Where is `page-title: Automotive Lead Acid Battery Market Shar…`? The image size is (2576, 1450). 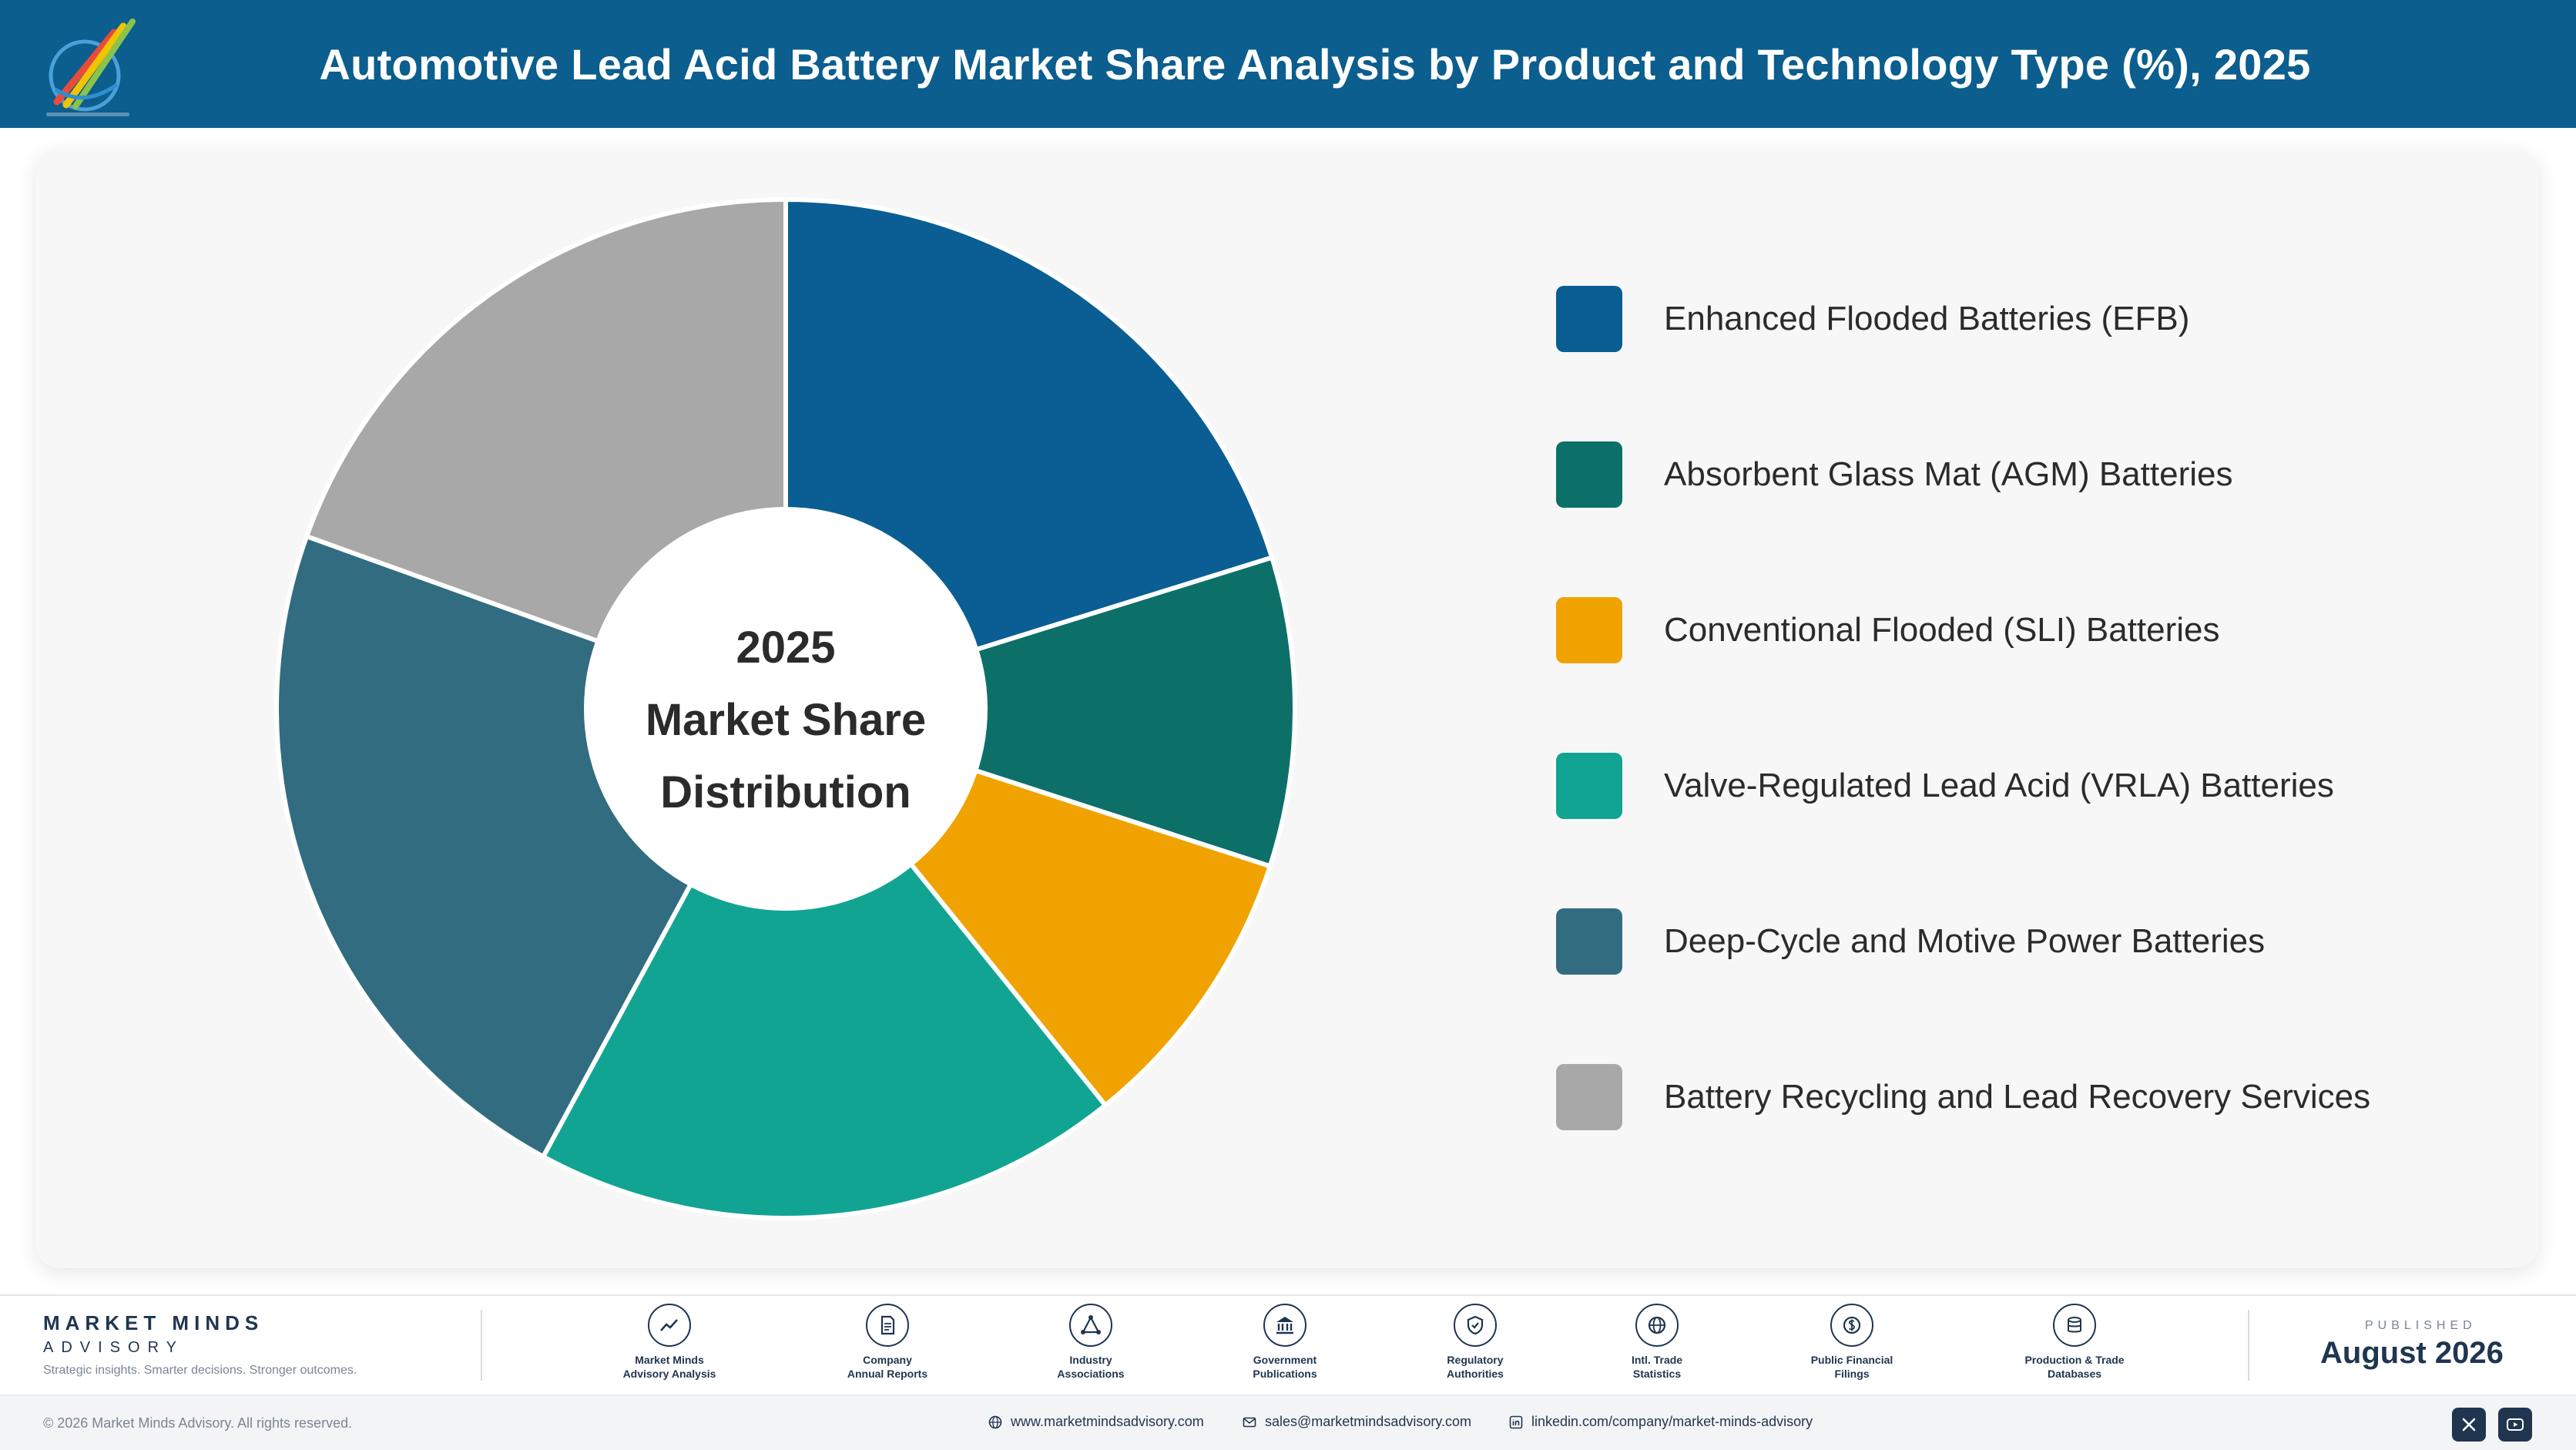 page-title: Automotive Lead Acid Battery Market Shar… is located at coordinates (1315, 64).